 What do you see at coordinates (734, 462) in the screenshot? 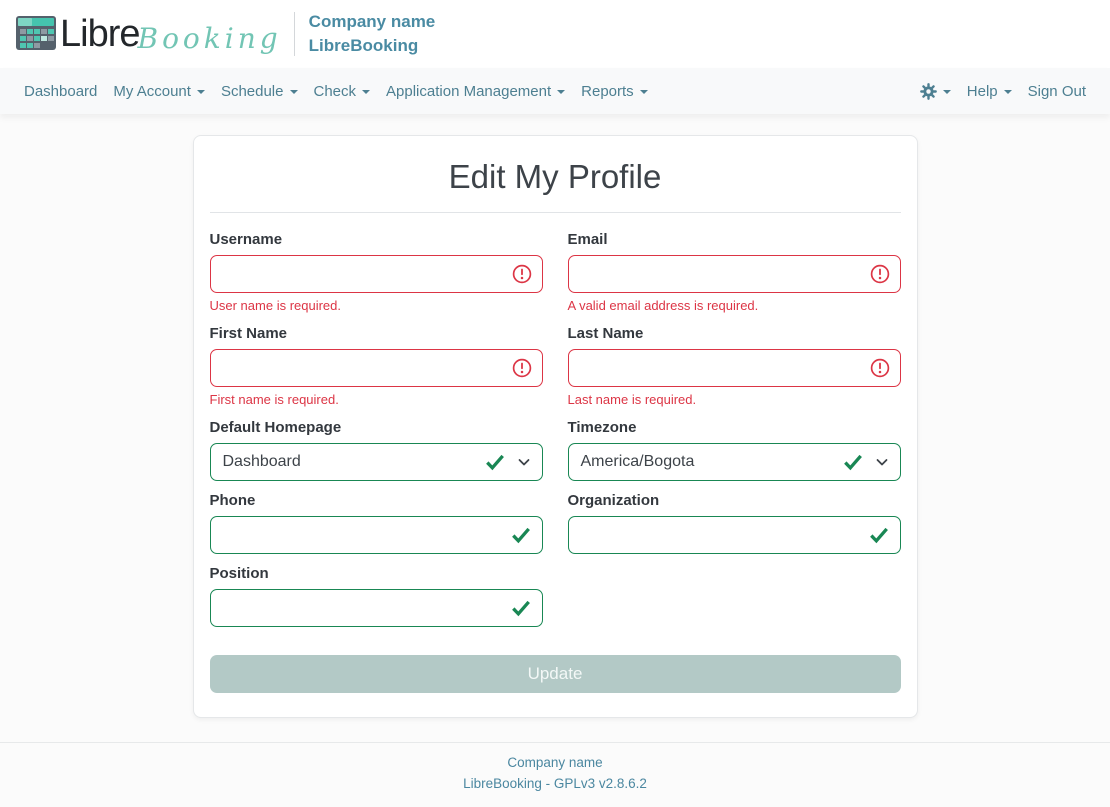
I see `timezone-select: America/Bogota` at bounding box center [734, 462].